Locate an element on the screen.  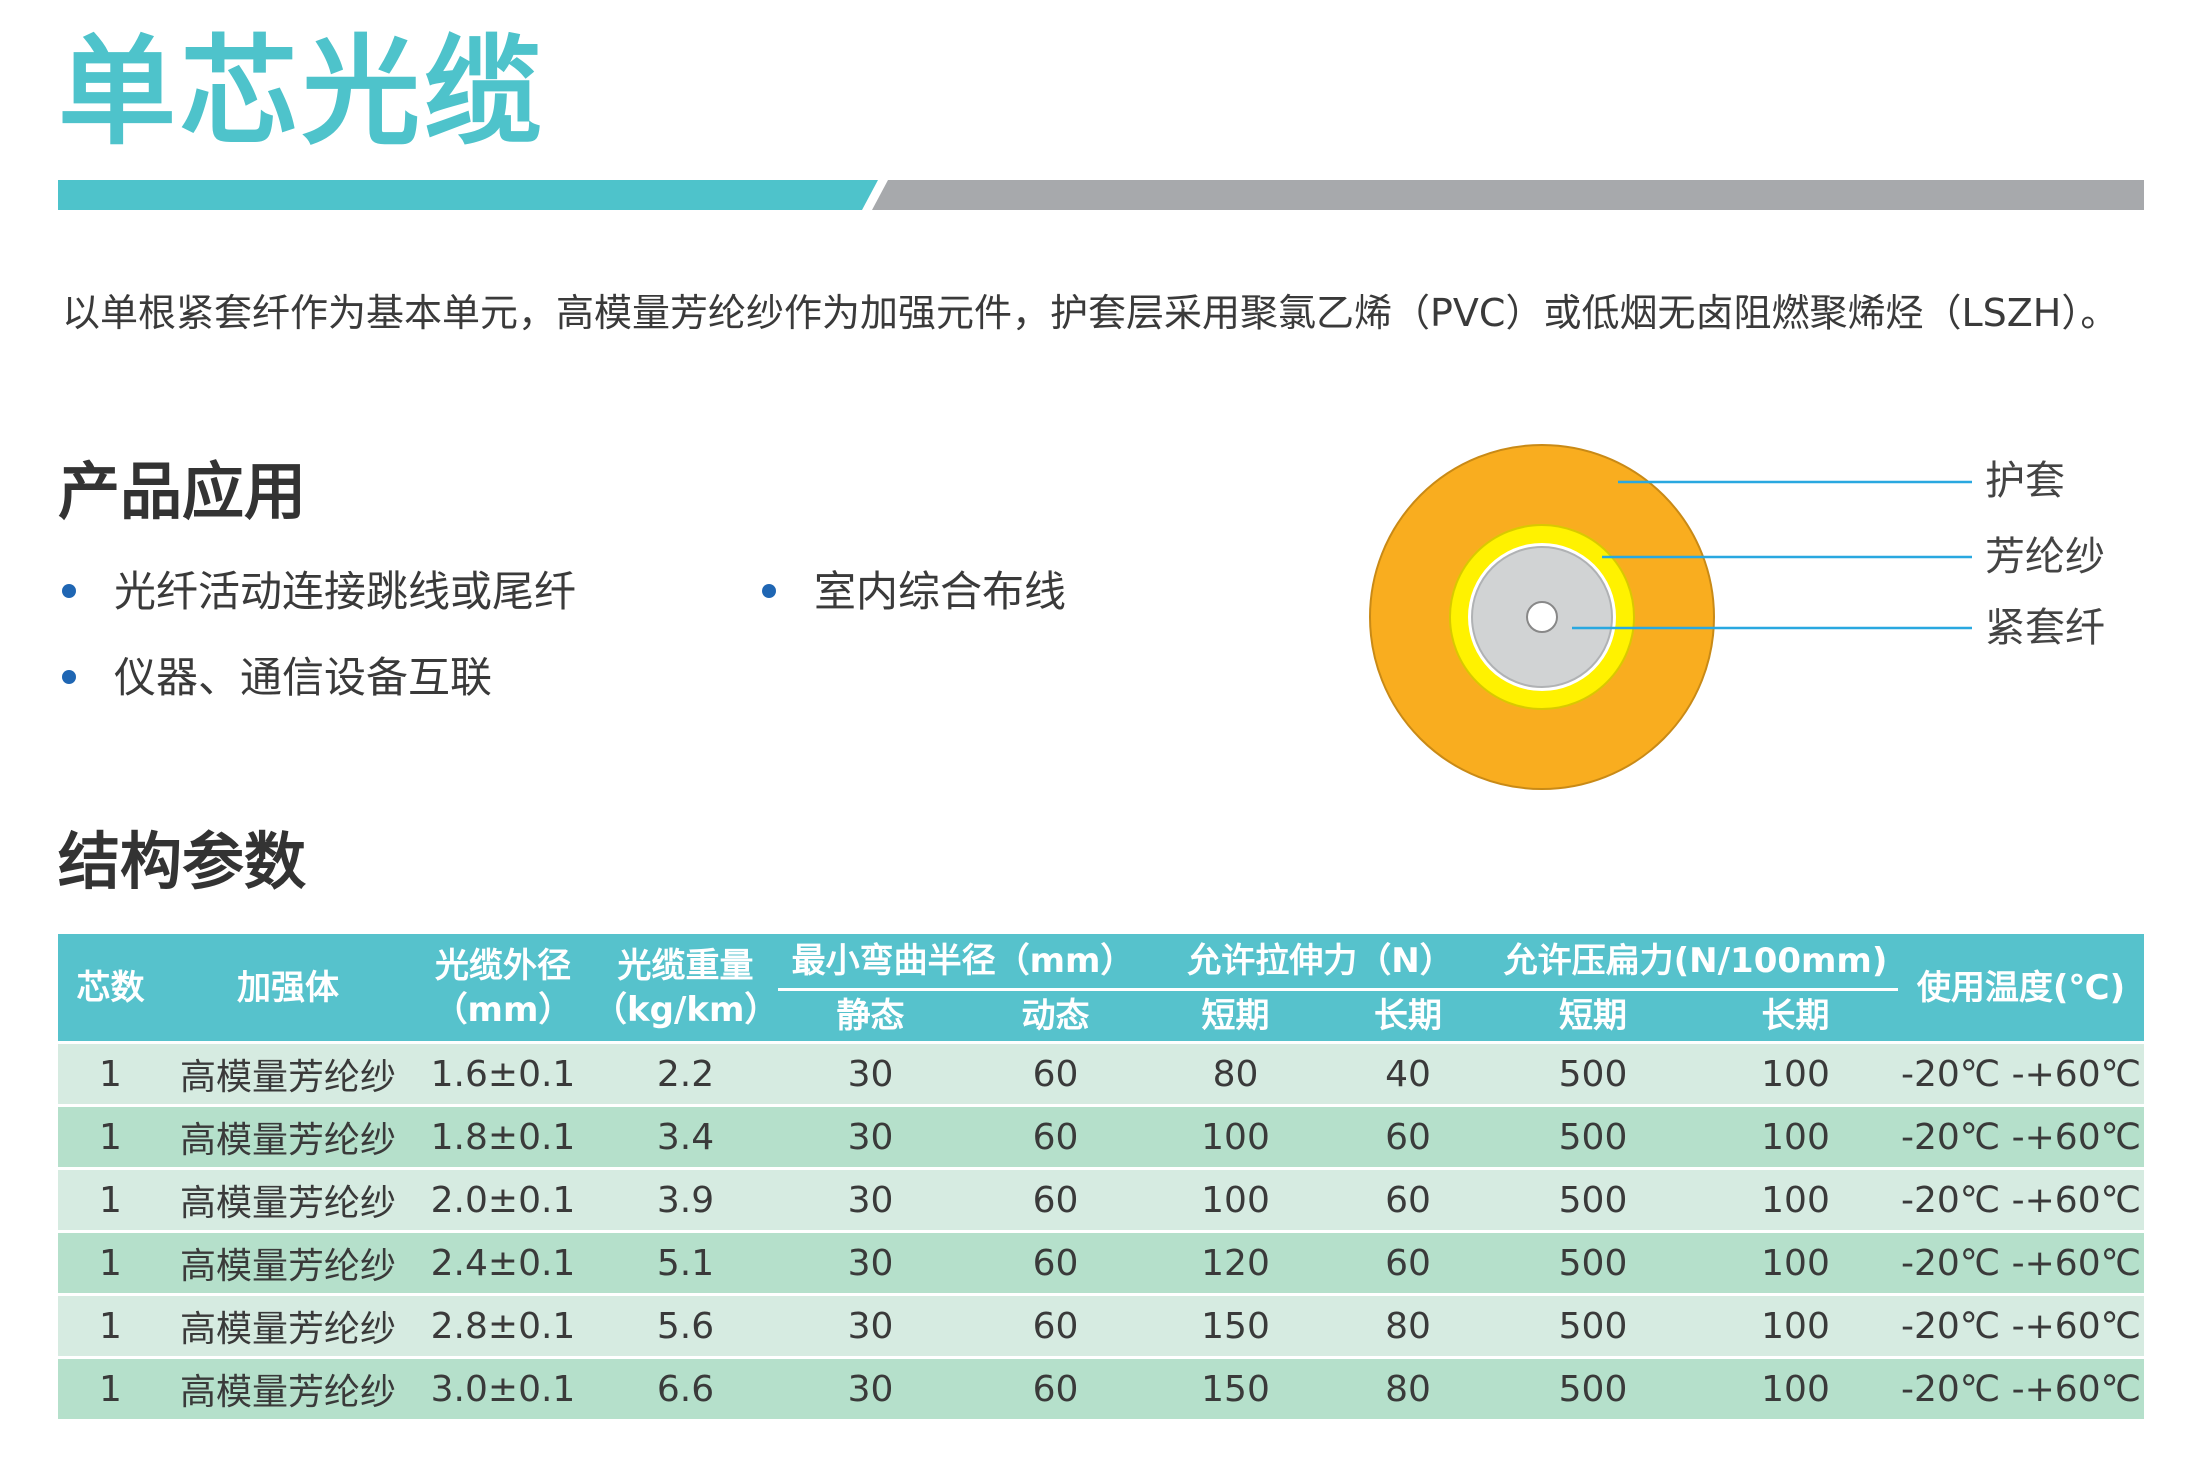
cell-weight: 5.1 is located at coordinates (685, 1262).